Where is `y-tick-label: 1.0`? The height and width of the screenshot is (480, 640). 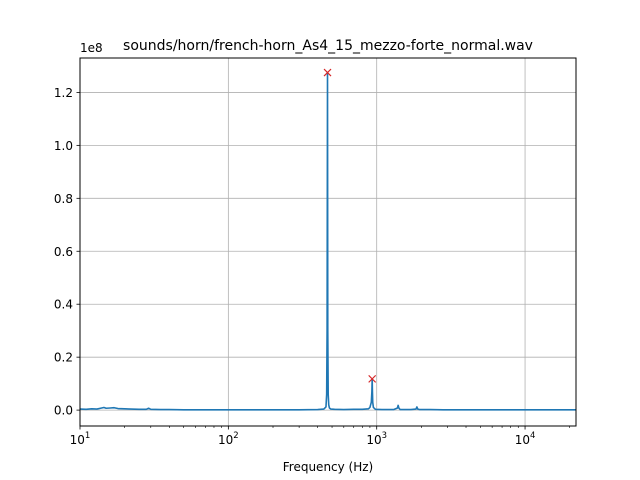
y-tick-label: 1.0 is located at coordinates (63, 146).